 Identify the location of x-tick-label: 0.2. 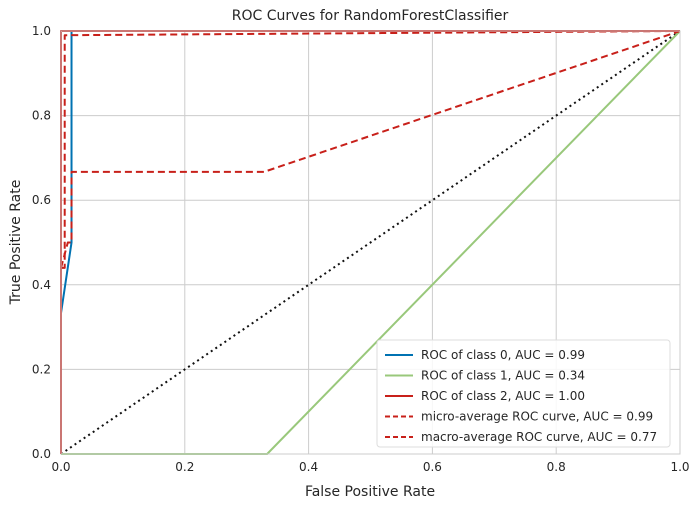
(184, 467).